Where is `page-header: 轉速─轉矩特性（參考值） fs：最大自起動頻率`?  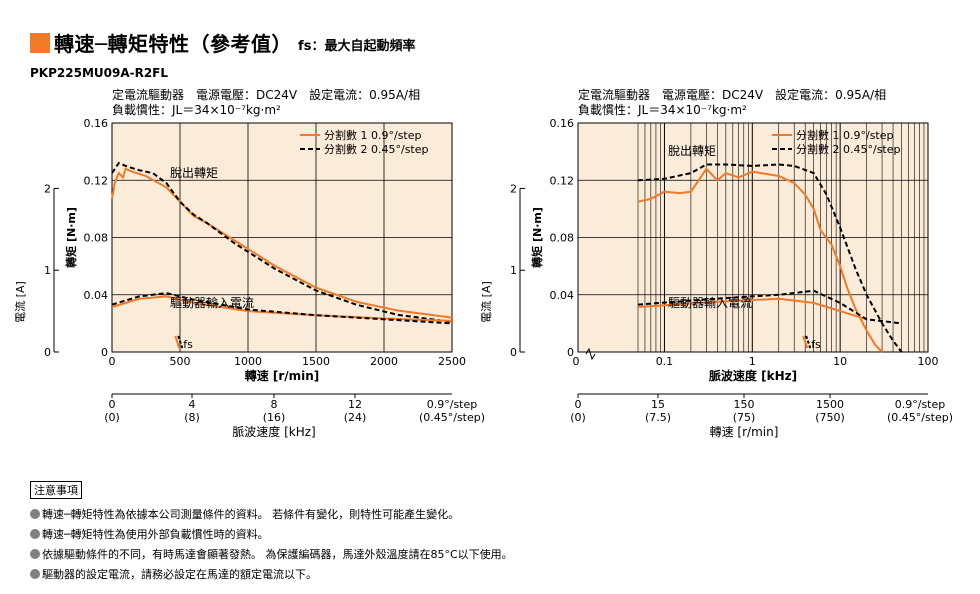
page-header: 轉速─轉矩特性（參考值） fs：最大自起動頻率 is located at coordinates (222, 42).